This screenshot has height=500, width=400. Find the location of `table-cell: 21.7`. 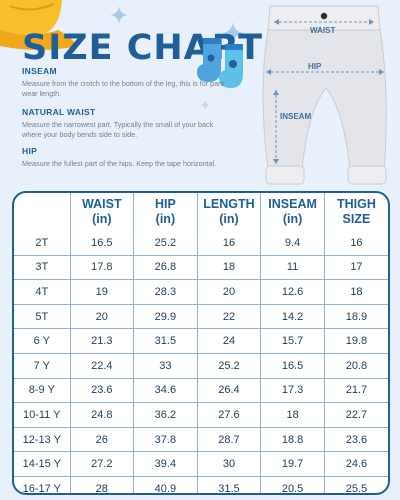

table-cell: 21.7 is located at coordinates (356, 391).